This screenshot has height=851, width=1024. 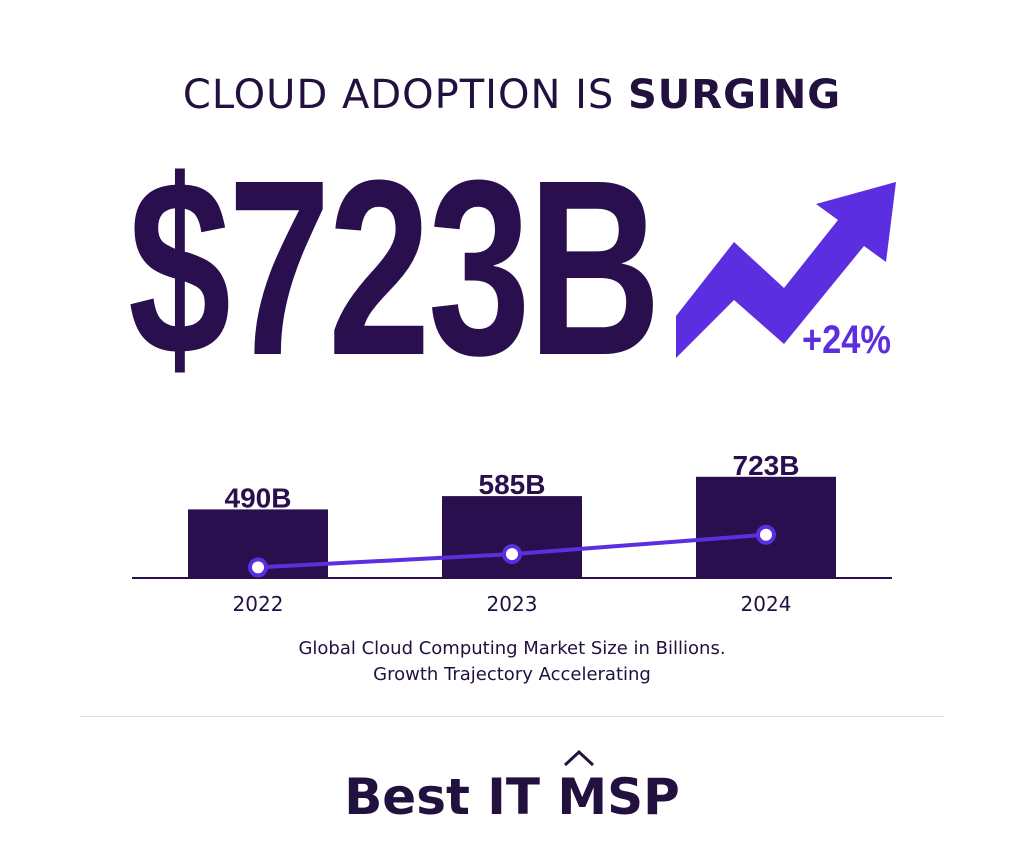 I want to click on brand-name: Best IT MSP, so click(x=512, y=797).